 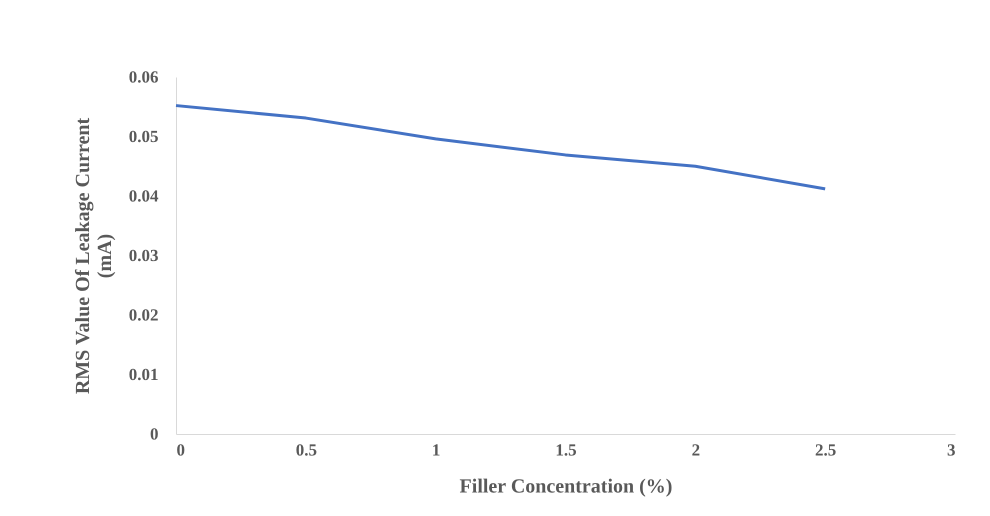 What do you see at coordinates (143, 374) in the screenshot?
I see `y-tick-label: 0.01` at bounding box center [143, 374].